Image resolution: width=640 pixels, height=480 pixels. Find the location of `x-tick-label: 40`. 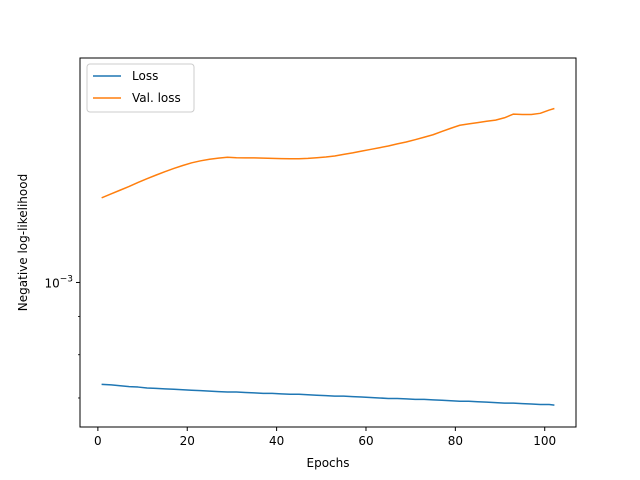

x-tick-label: 40 is located at coordinates (276, 441).